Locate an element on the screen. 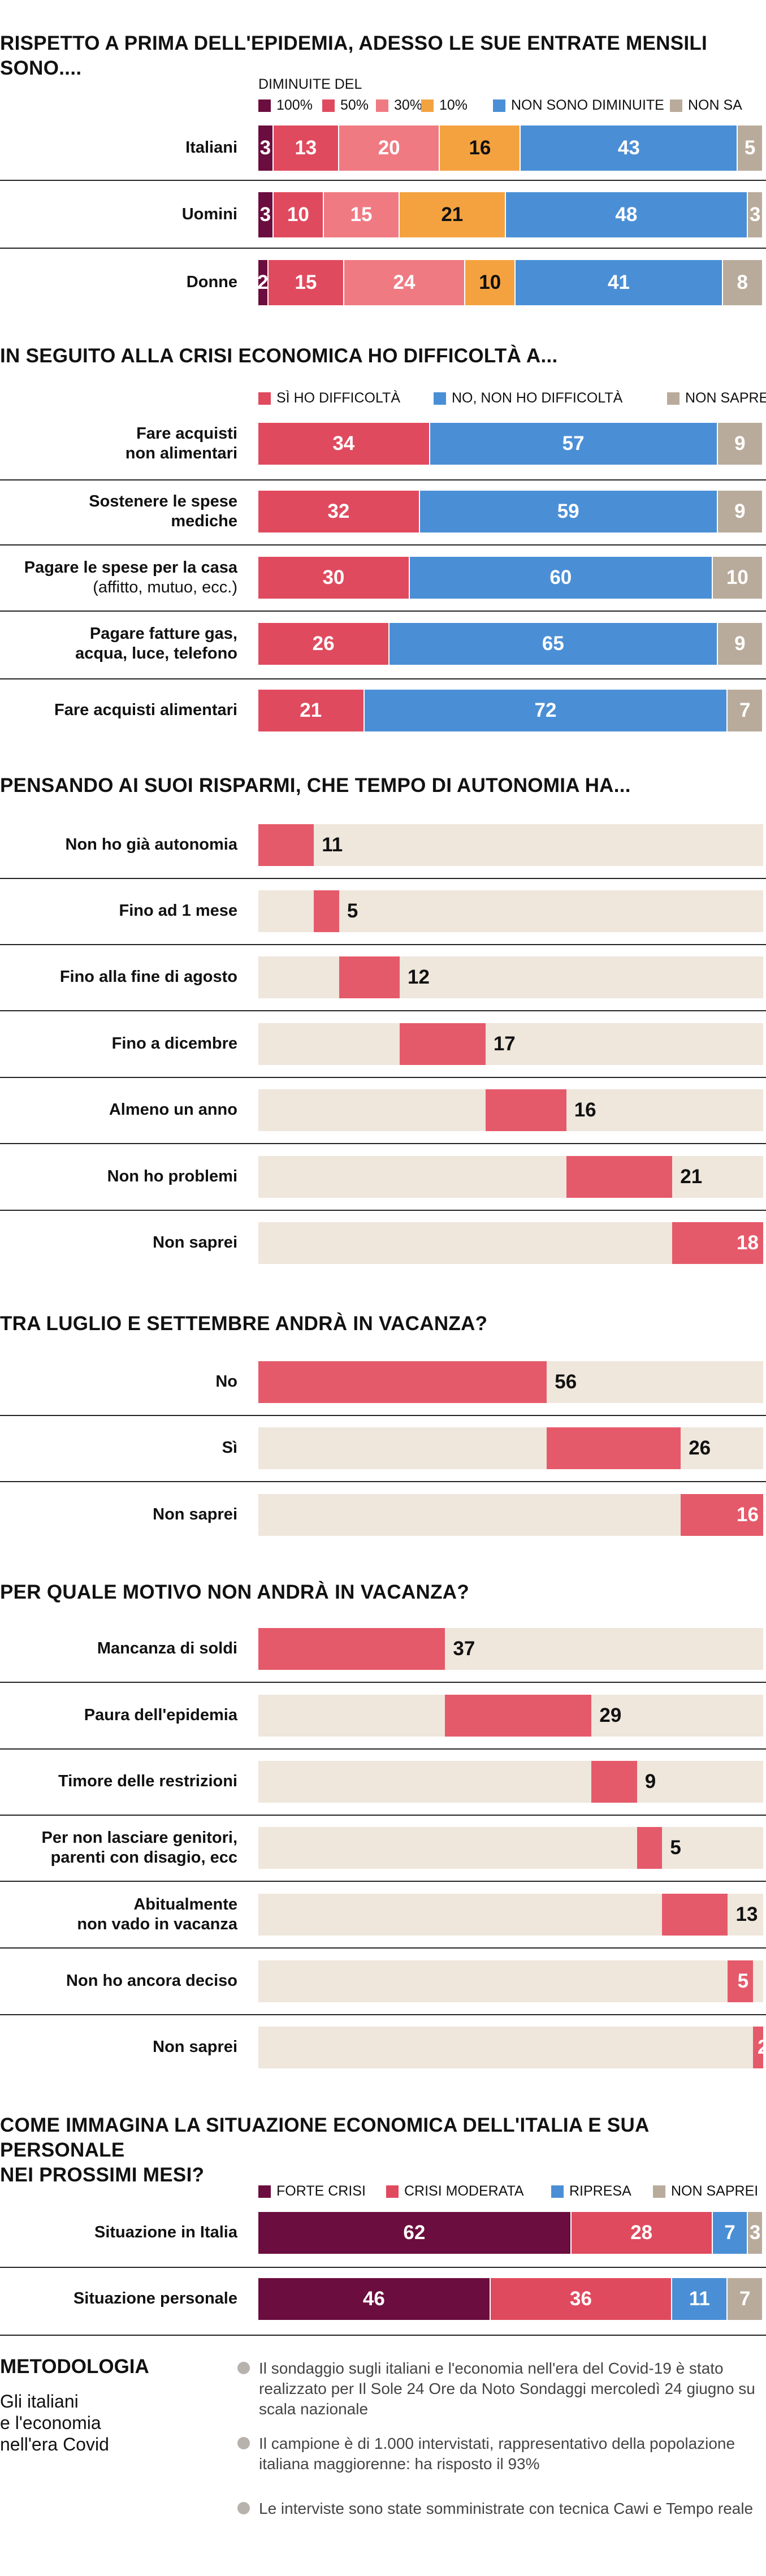 This screenshot has width=766, height=2576. row-label-line1: Mancanza di soldi is located at coordinates (167, 1648).